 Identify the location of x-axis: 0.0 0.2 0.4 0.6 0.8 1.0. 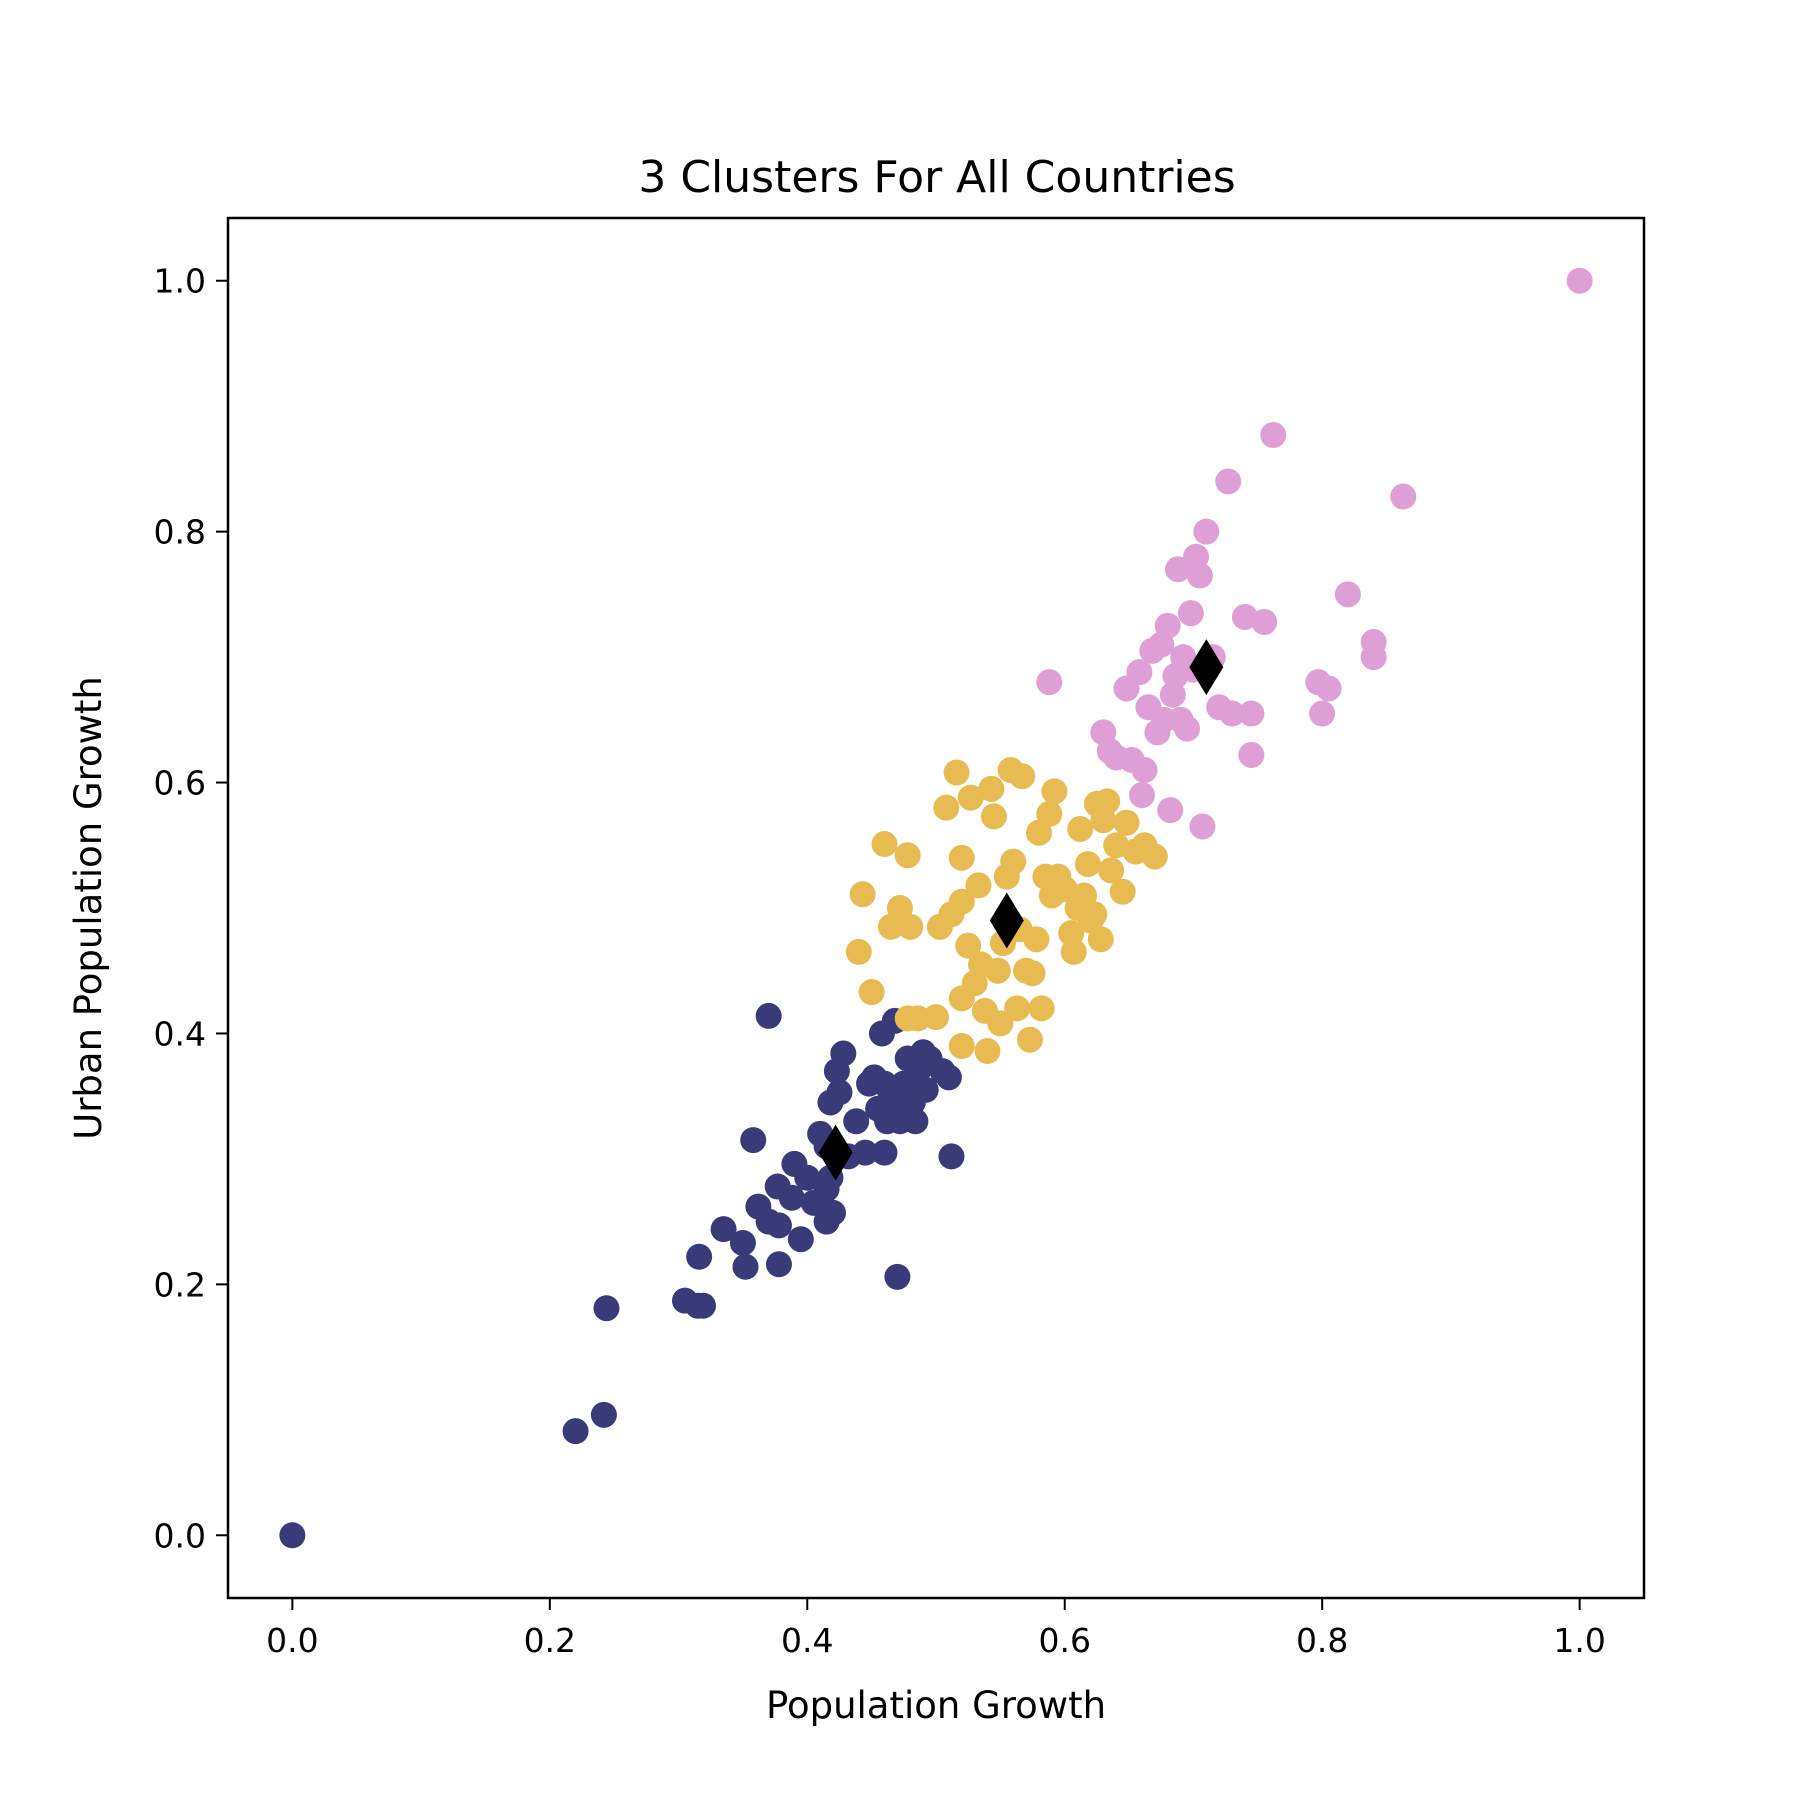
(936, 1629).